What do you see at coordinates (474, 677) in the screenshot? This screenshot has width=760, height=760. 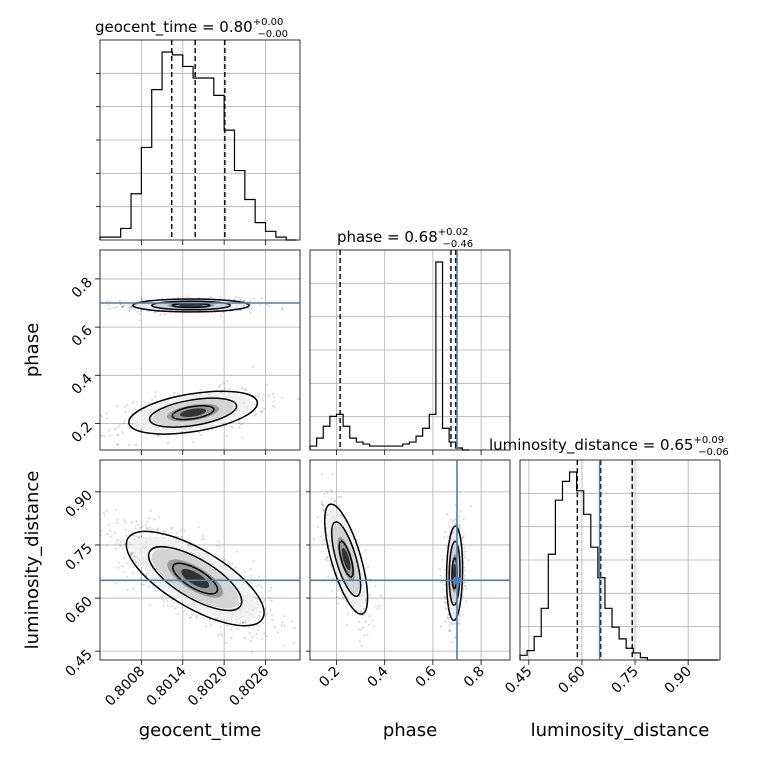 I see `x-tick-label-phase-3: 0.8` at bounding box center [474, 677].